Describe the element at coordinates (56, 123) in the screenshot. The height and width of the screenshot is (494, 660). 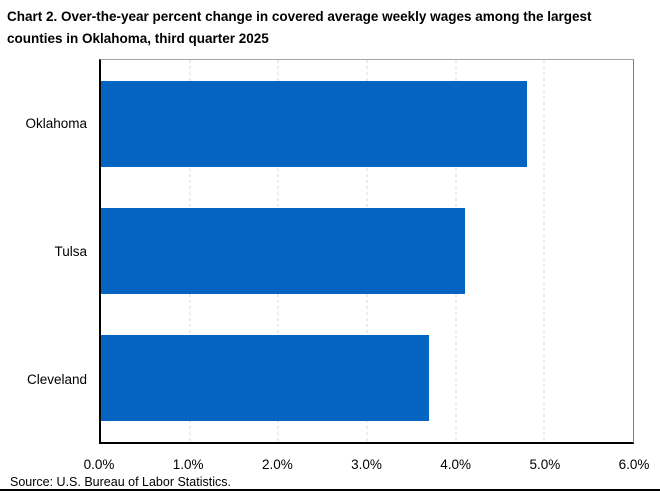
I see `y-label-oklahoma: Oklahoma` at that location.